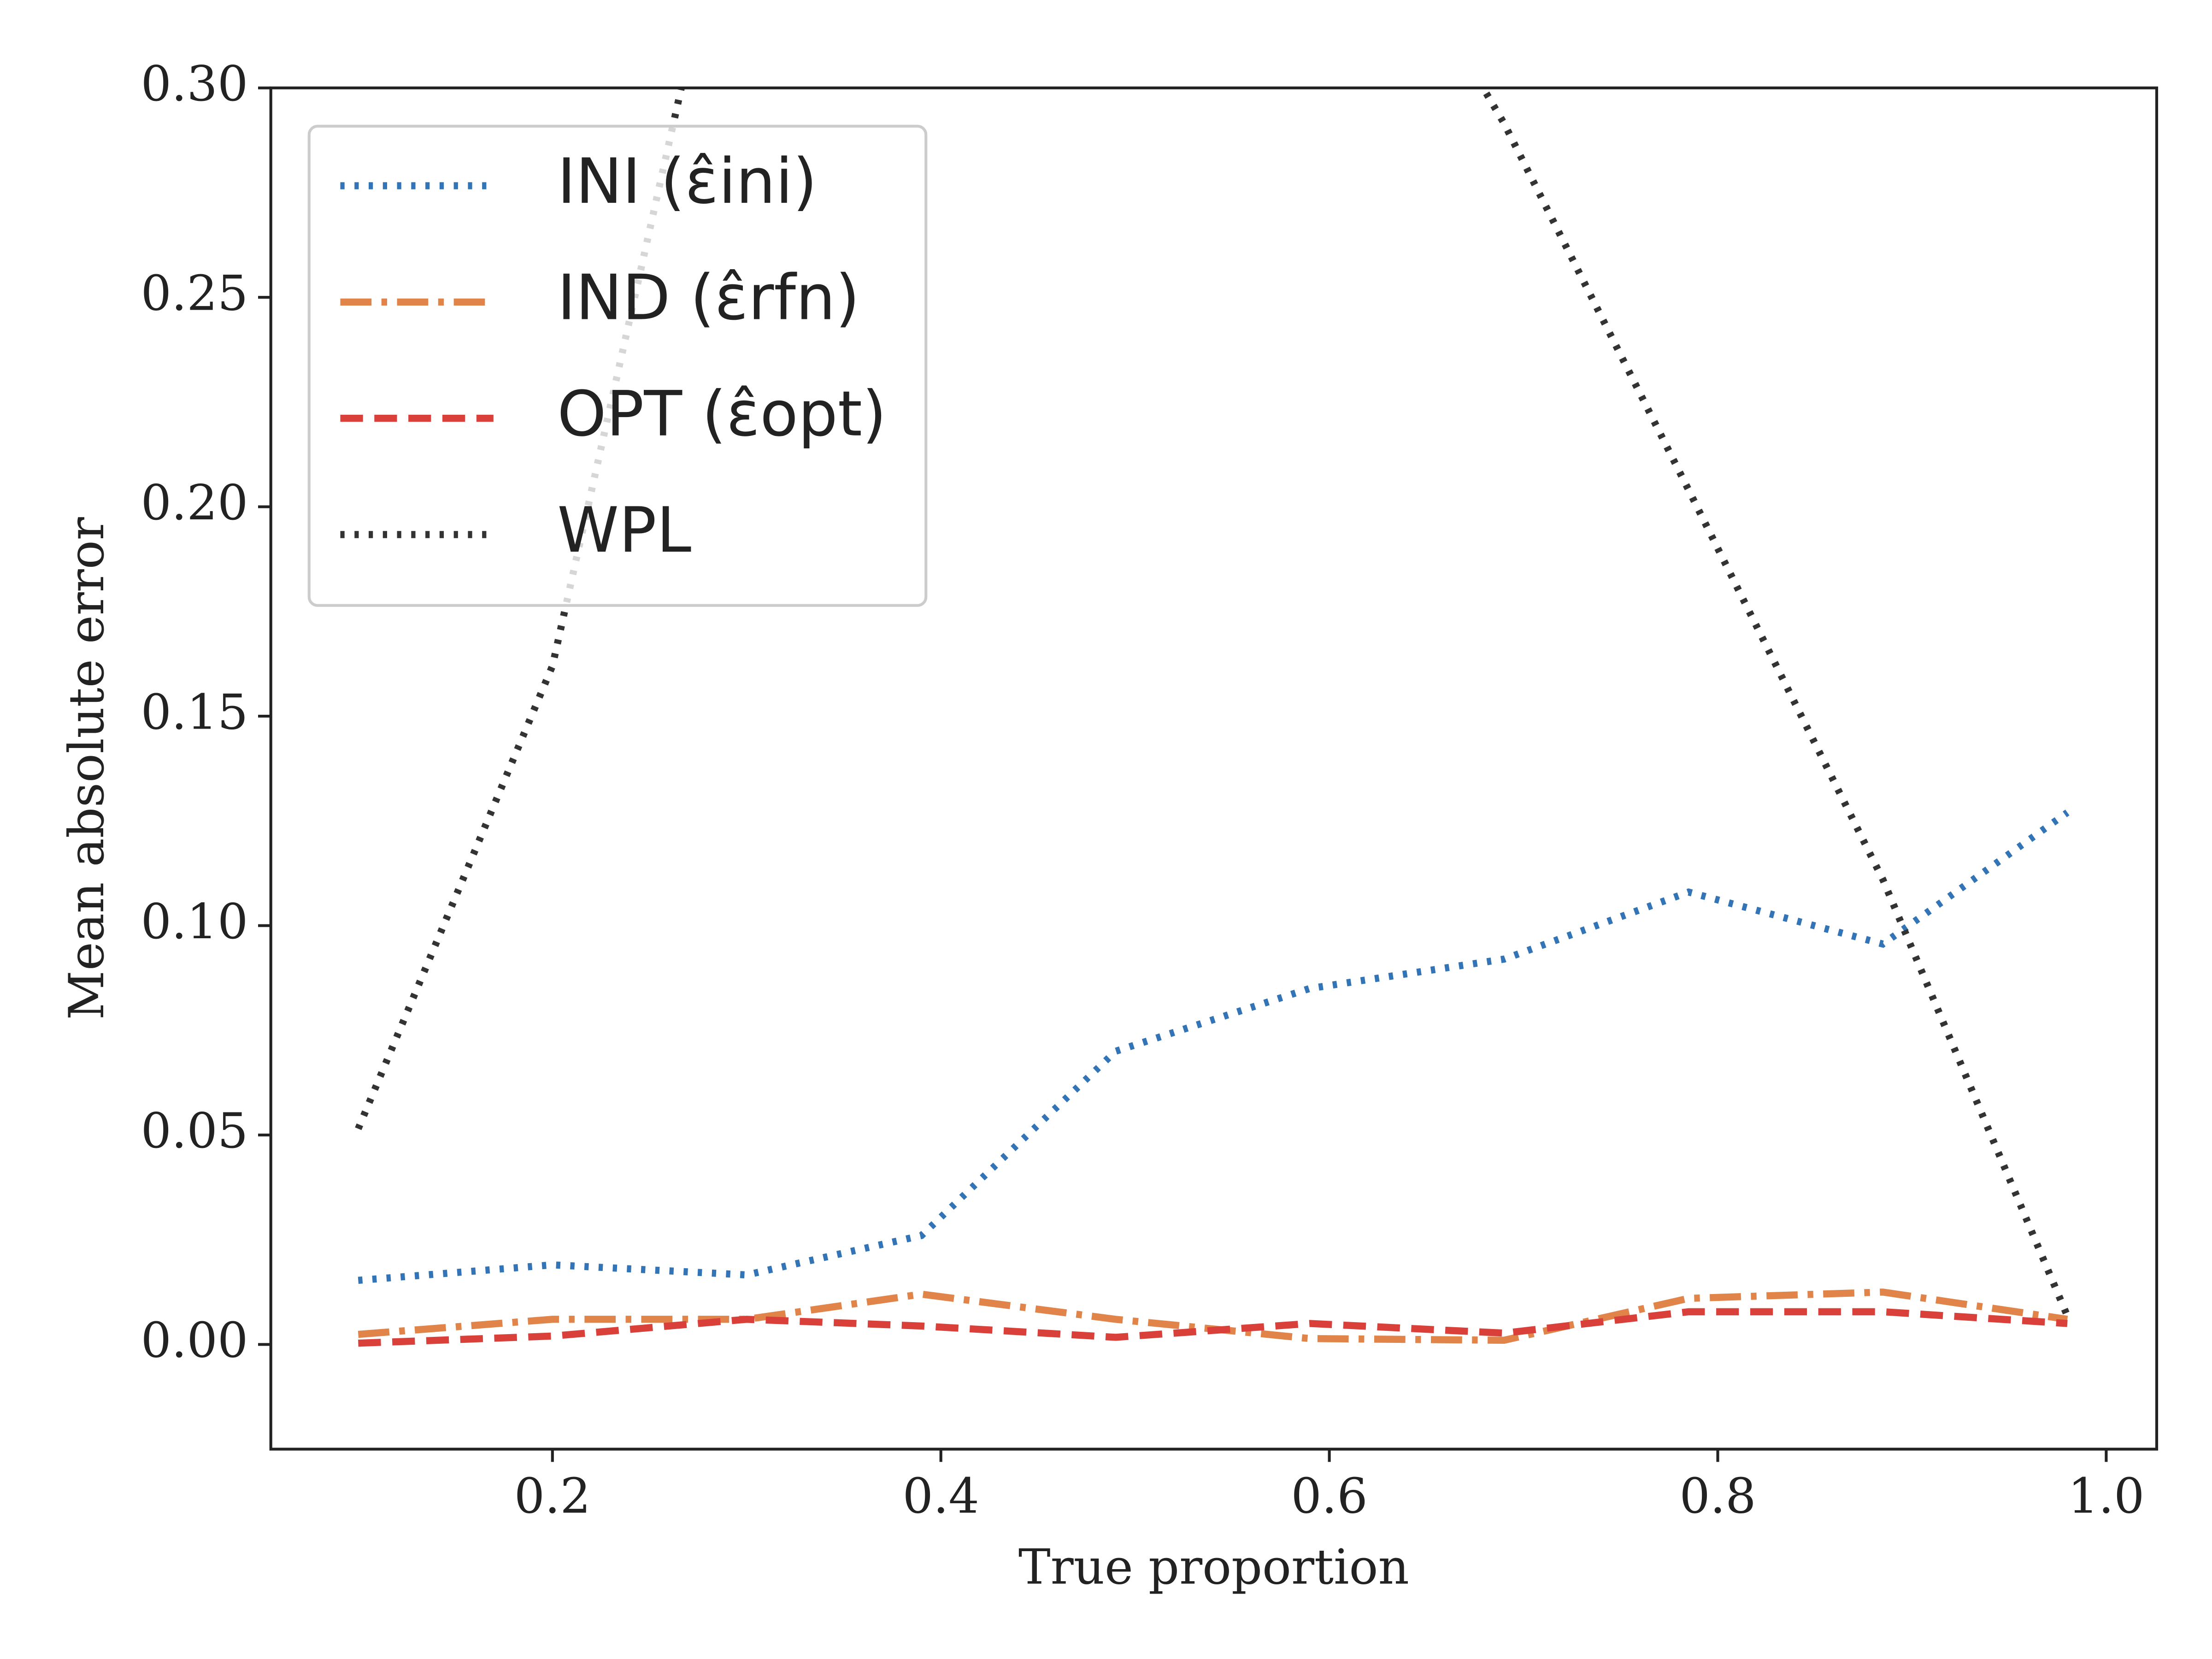  Describe the element at coordinates (194, 84) in the screenshot. I see `y-tick-label: 0.30` at that location.